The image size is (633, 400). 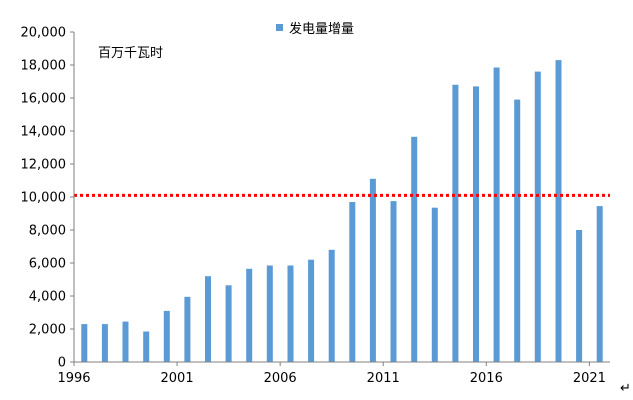 What do you see at coordinates (73, 378) in the screenshot?
I see `x-tick-label: 1996` at bounding box center [73, 378].